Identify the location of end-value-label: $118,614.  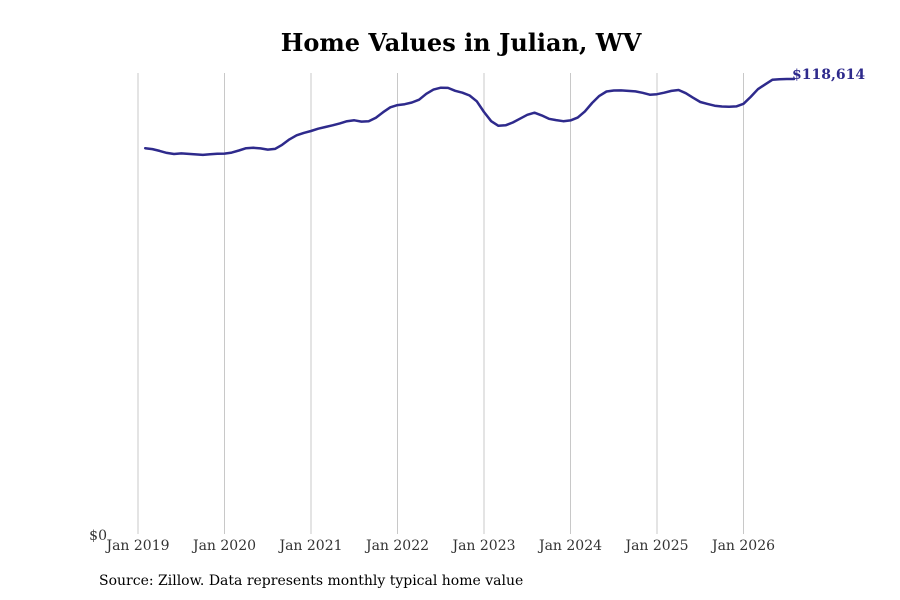
(828, 75).